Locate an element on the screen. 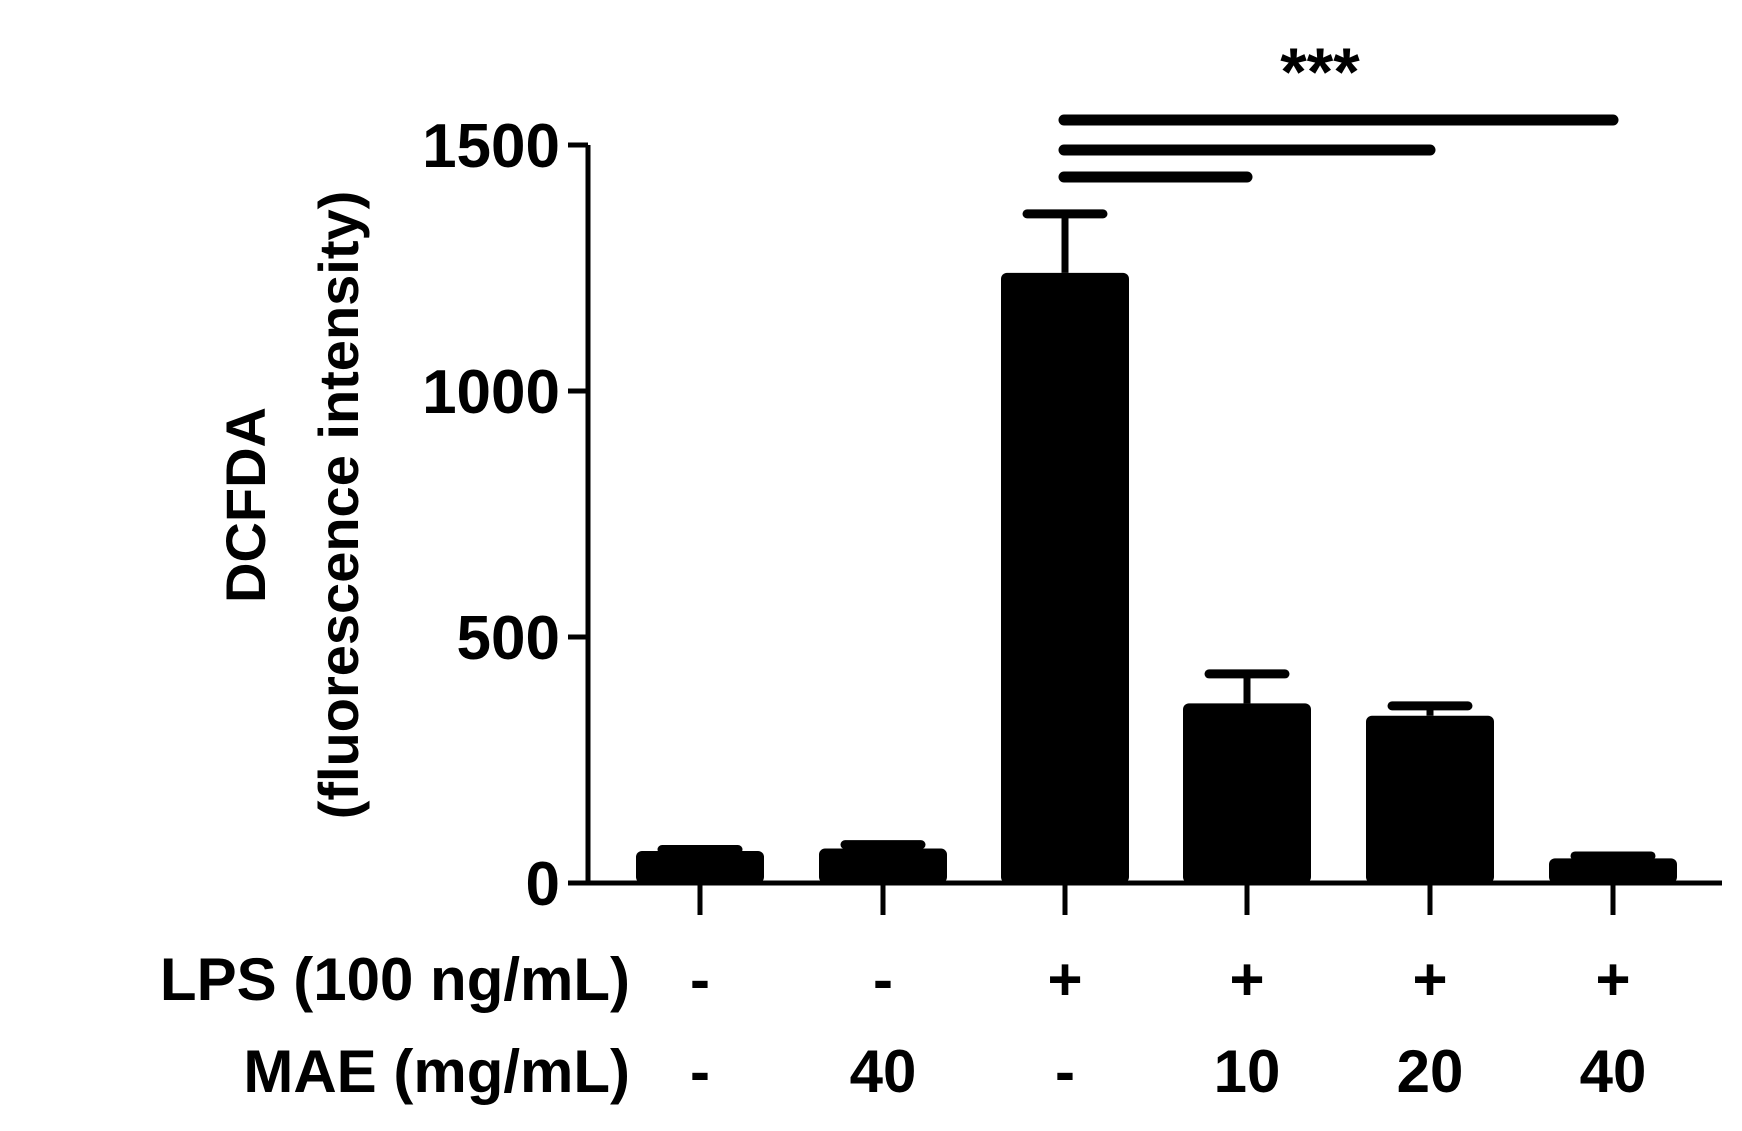 The height and width of the screenshot is (1131, 1742). y-tick-label: 500 is located at coordinates (508, 638).